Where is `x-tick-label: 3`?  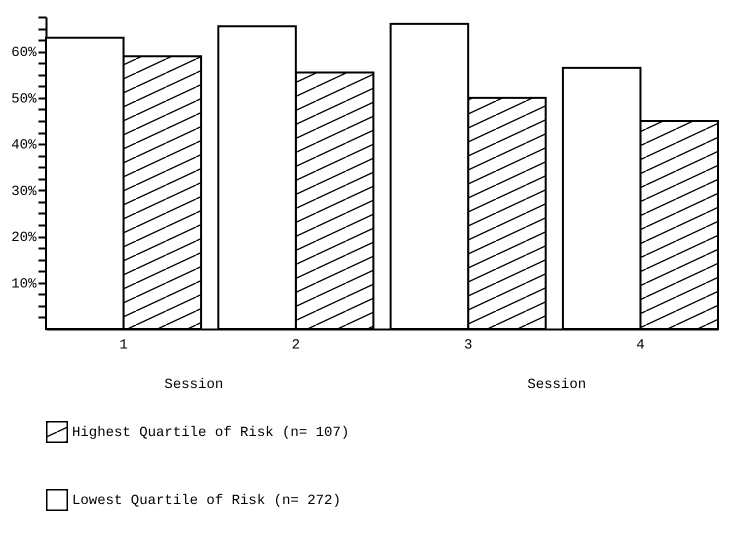
x-tick-label: 3 is located at coordinates (468, 346).